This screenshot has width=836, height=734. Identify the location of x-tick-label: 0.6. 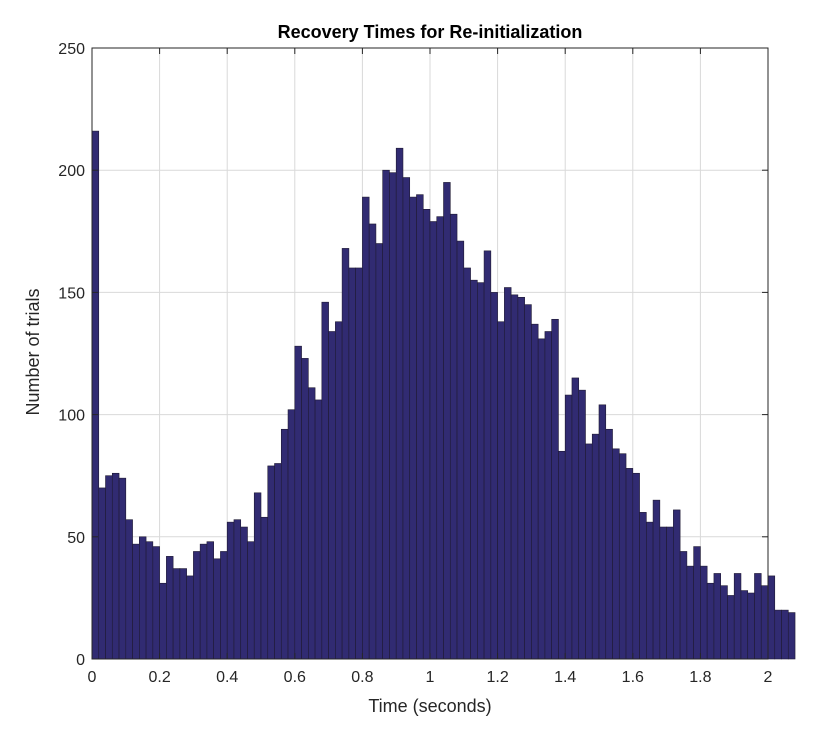
(295, 677).